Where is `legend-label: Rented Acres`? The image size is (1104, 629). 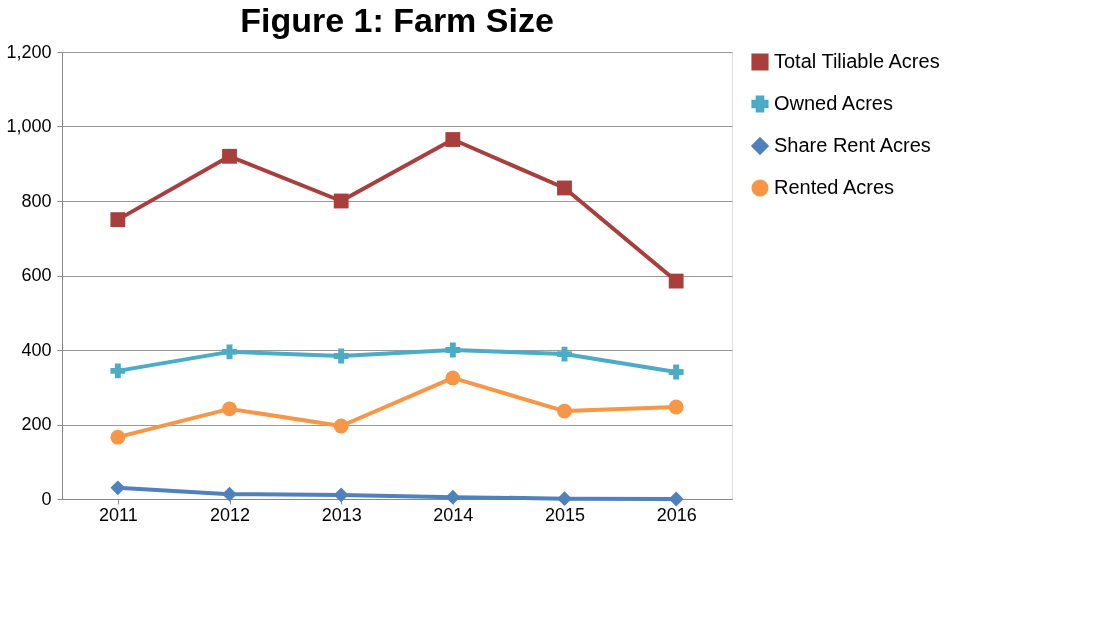 legend-label: Rented Acres is located at coordinates (834, 187).